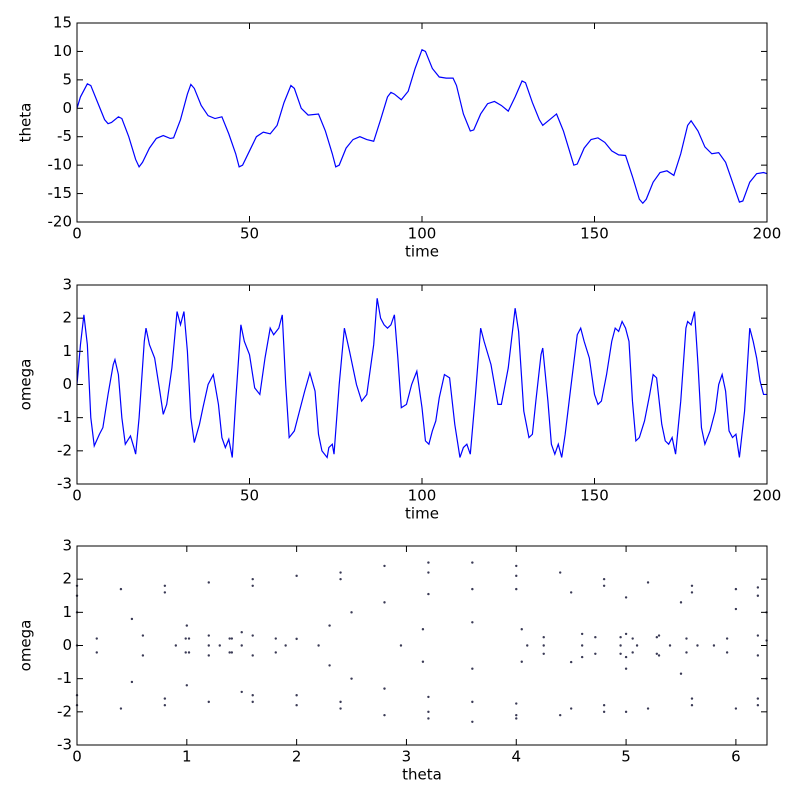  What do you see at coordinates (516, 757) in the screenshot?
I see `x-tick-label: 4` at bounding box center [516, 757].